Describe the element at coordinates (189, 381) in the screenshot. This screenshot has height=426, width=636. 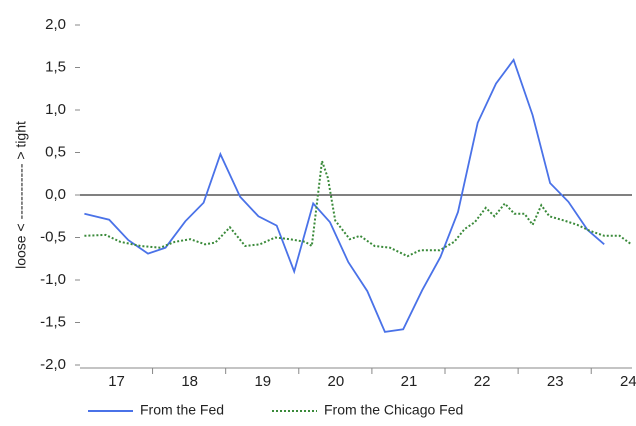
I see `x-tick-label: 18` at that location.